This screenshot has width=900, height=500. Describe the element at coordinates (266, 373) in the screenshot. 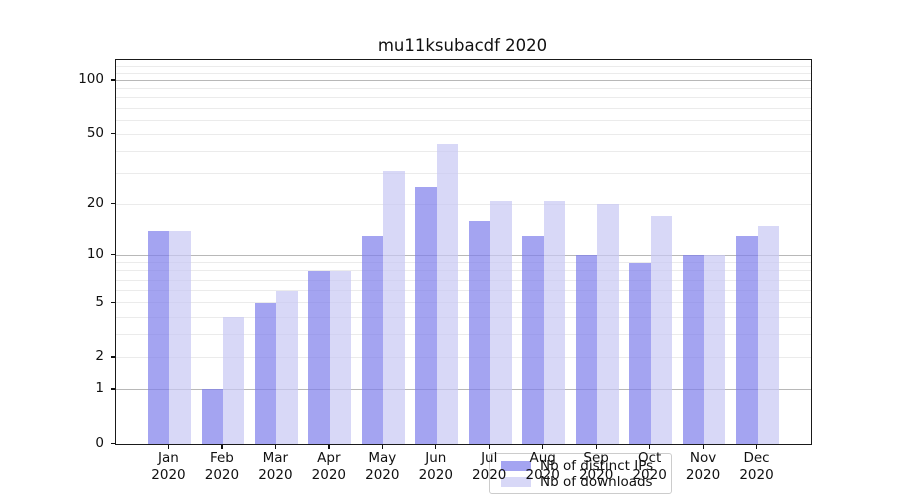

I see `bar-distinct-ips-mar` at that location.